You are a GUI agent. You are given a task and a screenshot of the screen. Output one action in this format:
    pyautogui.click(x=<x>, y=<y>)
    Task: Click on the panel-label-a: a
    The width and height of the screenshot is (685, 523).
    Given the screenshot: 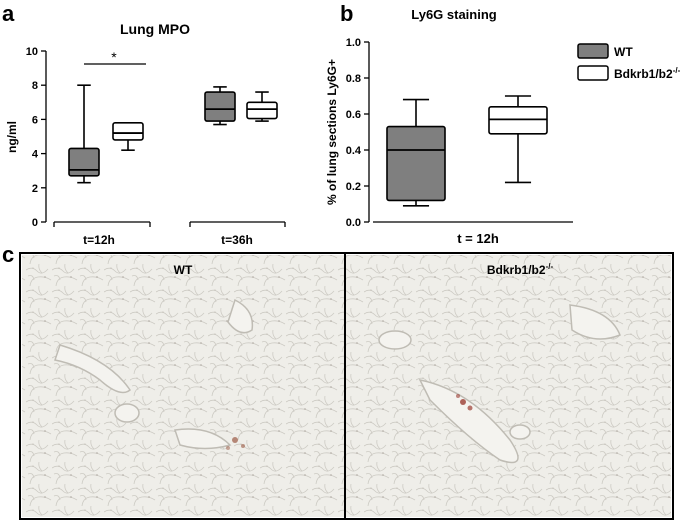 What is the action you would take?
    pyautogui.click(x=8, y=13)
    